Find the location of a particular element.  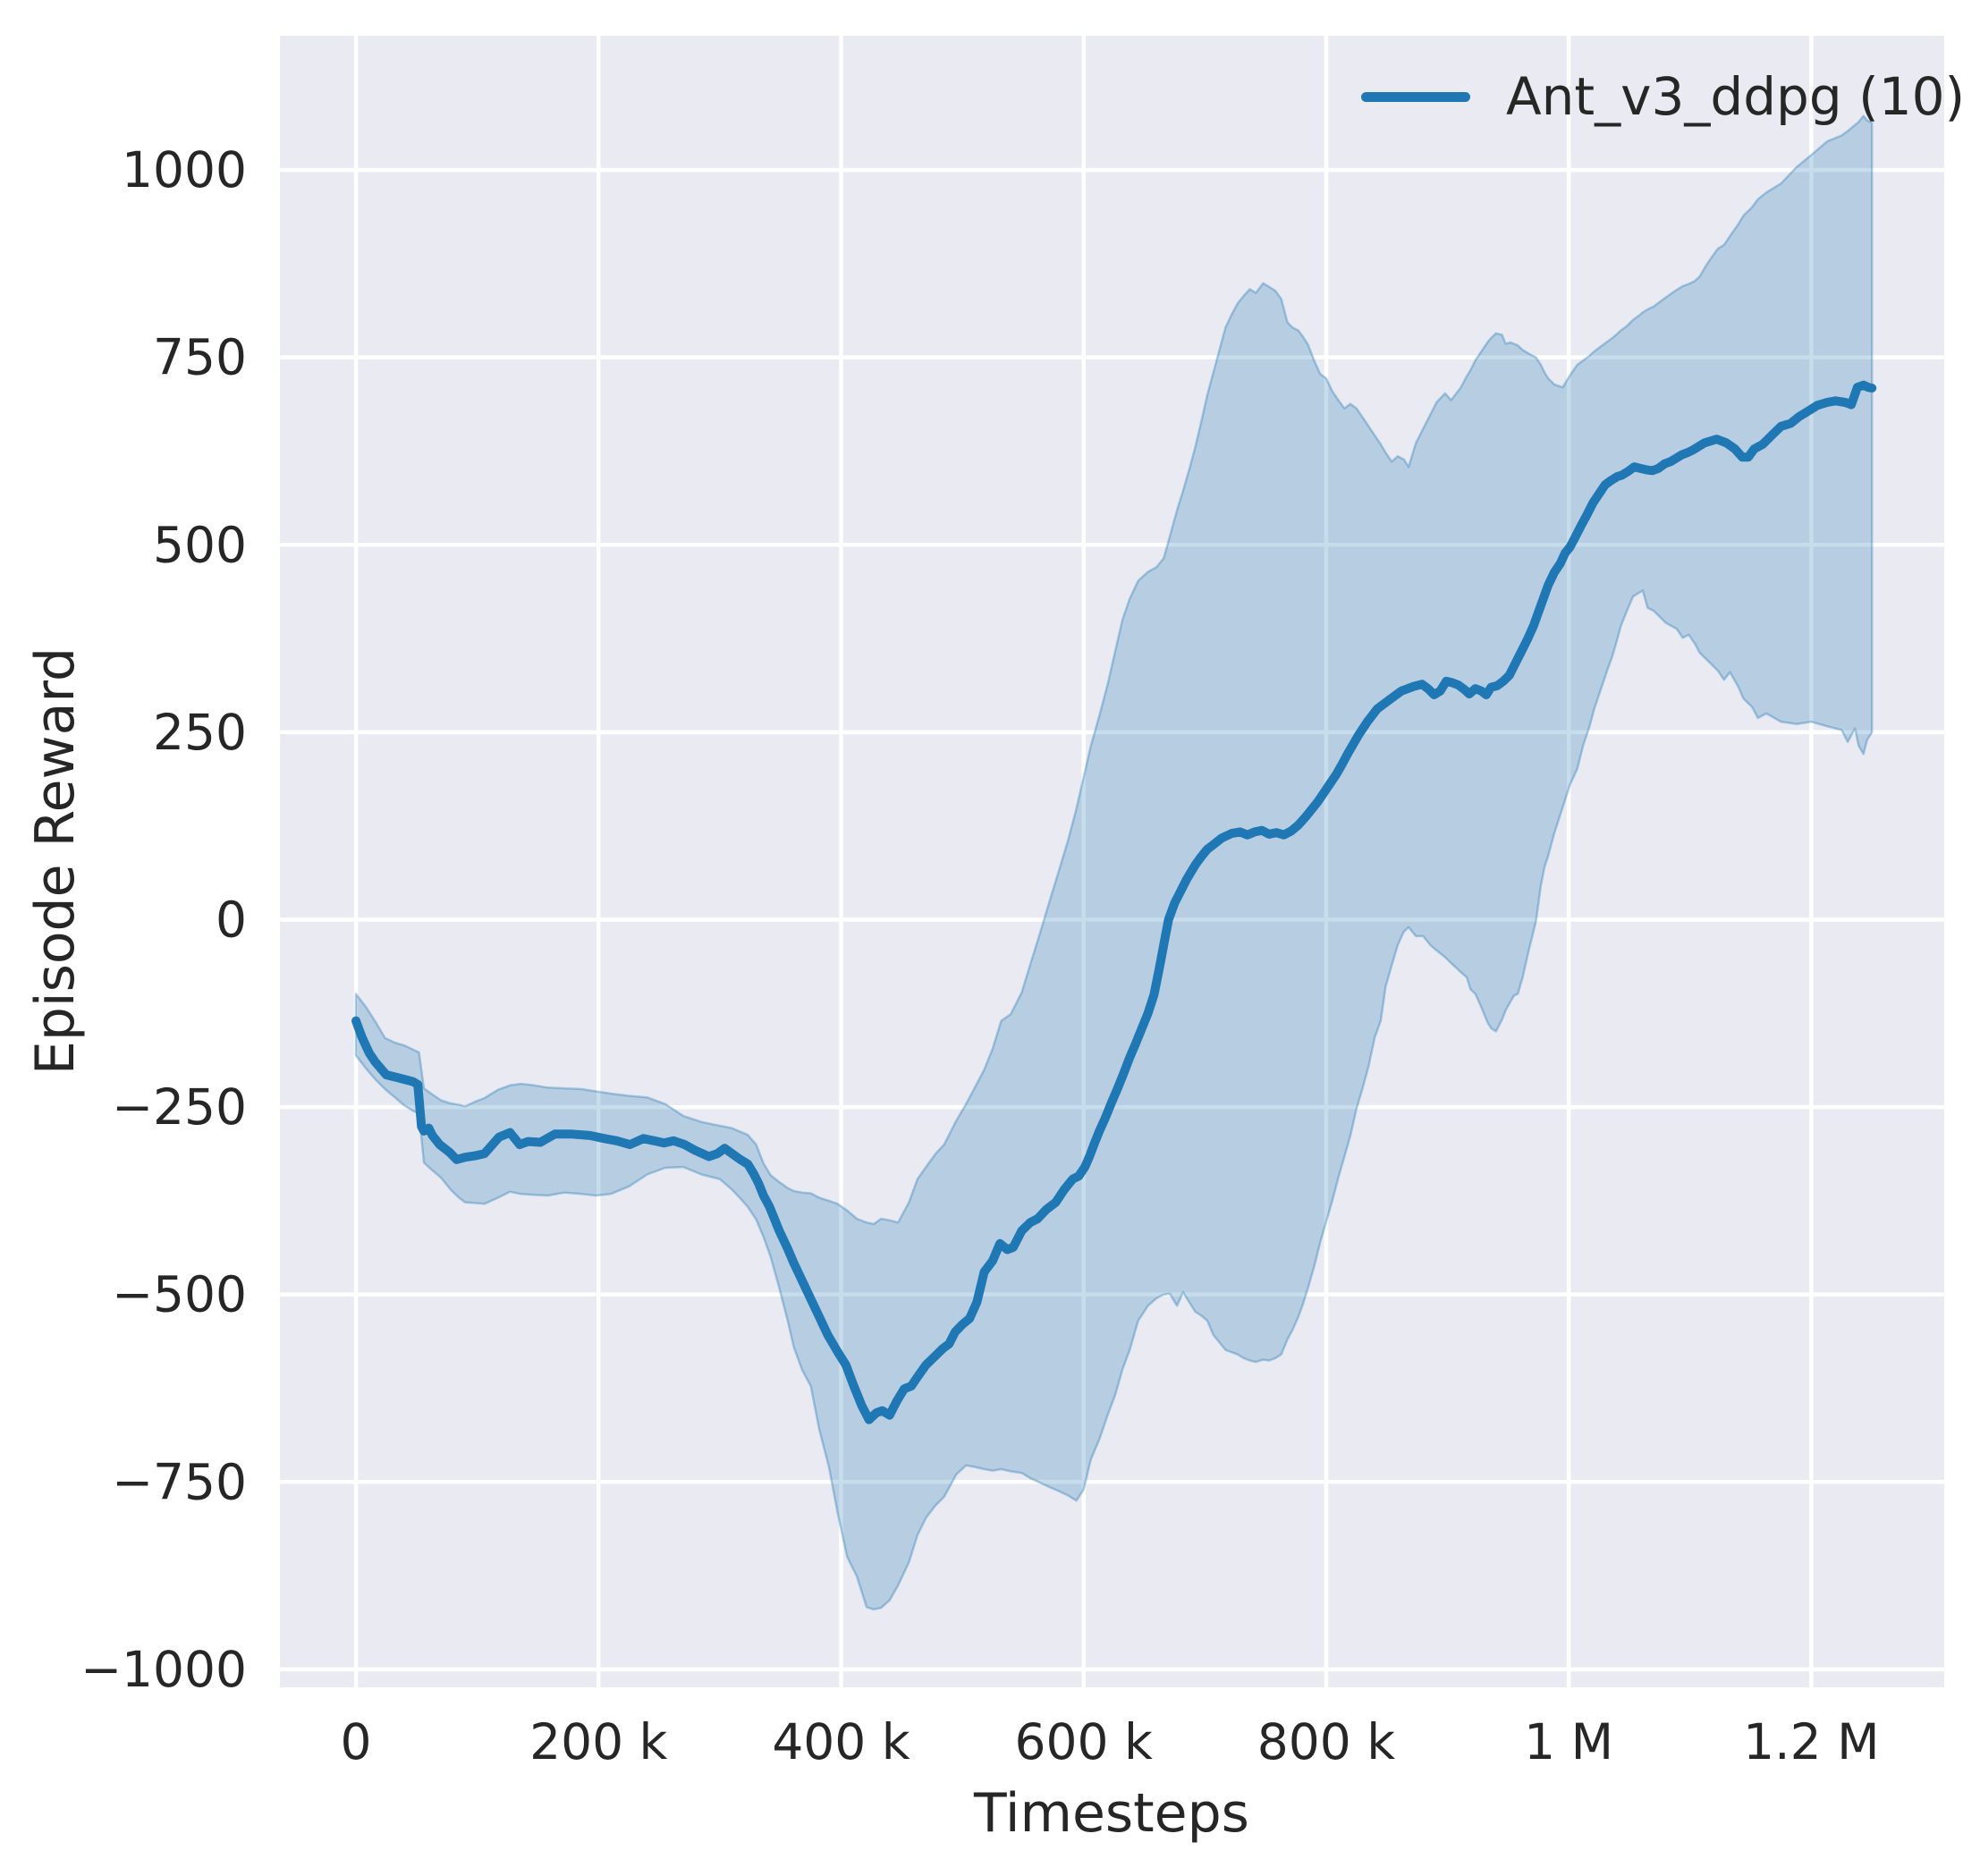

legend: Ant_v3_ddpg (10) is located at coordinates (1663, 97).